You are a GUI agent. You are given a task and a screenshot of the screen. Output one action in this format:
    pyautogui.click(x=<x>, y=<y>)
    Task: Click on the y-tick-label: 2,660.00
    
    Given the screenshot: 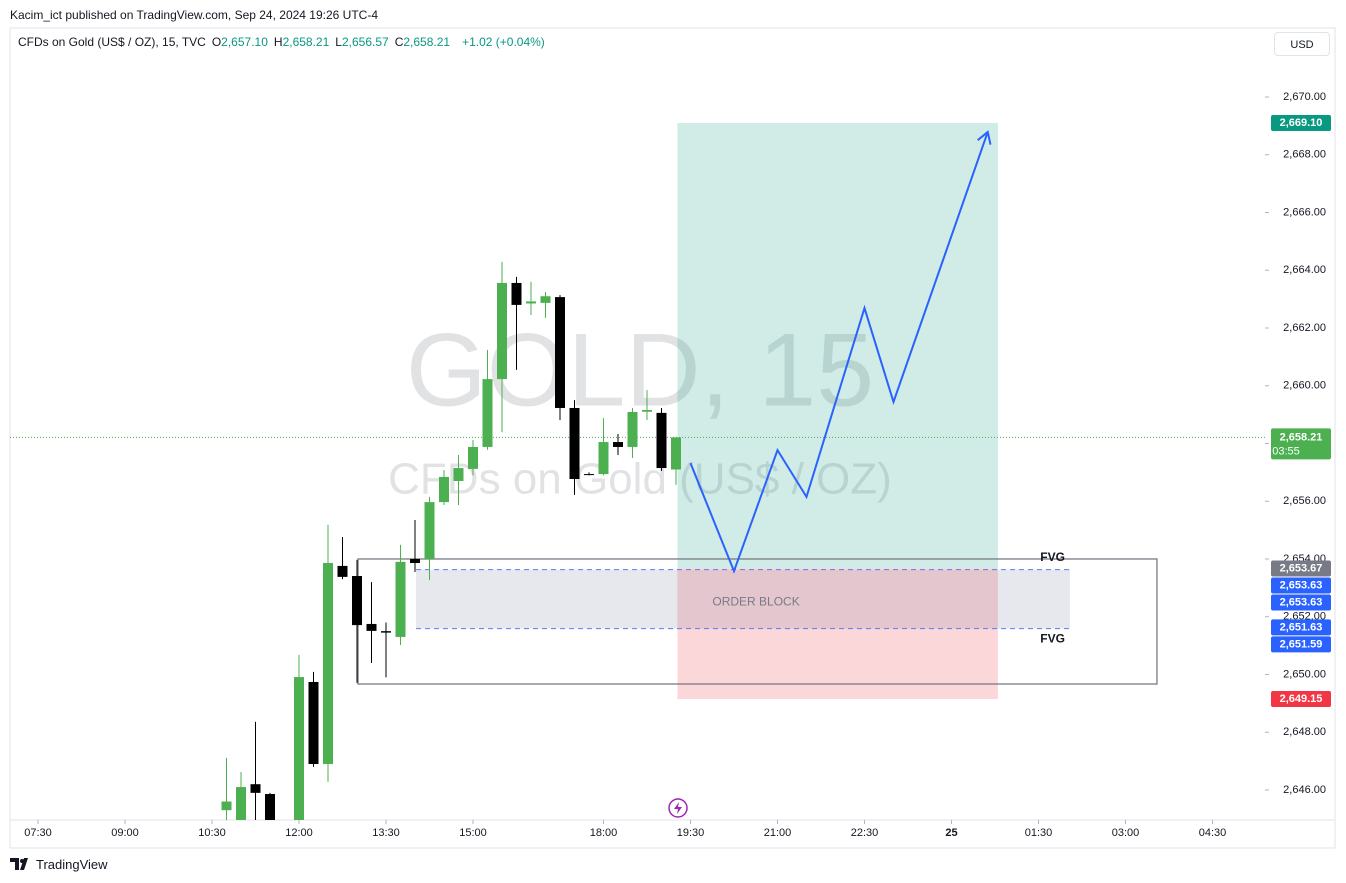 What is the action you would take?
    pyautogui.click(x=1304, y=386)
    